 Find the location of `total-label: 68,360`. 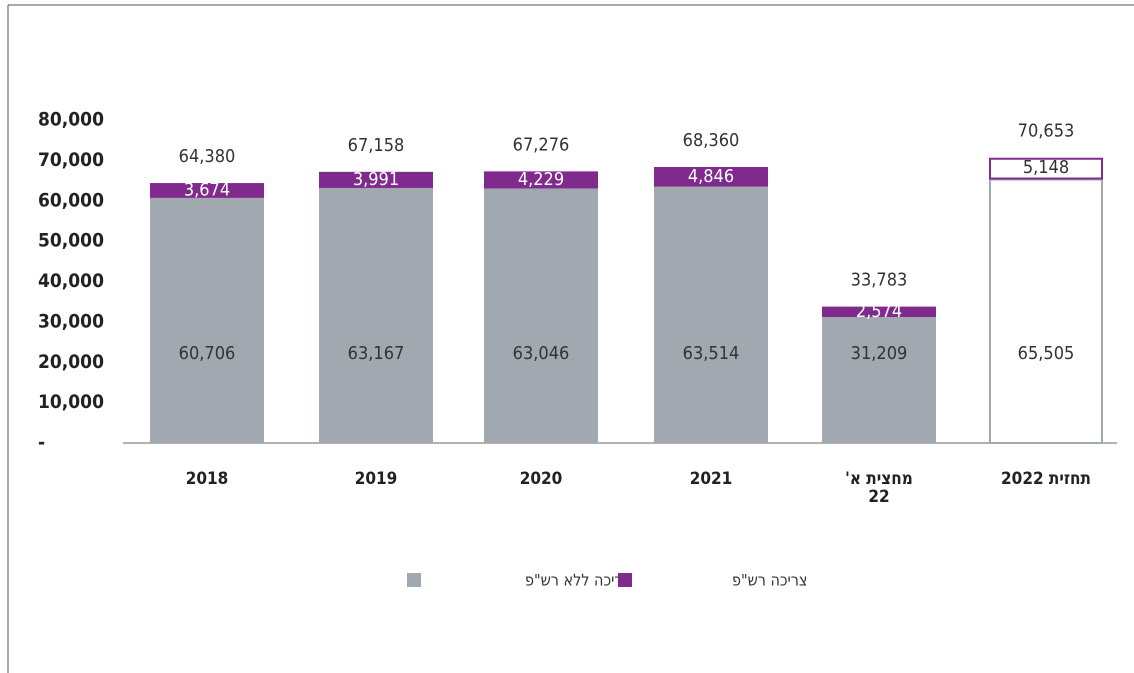

total-label: 68,360 is located at coordinates (711, 140).